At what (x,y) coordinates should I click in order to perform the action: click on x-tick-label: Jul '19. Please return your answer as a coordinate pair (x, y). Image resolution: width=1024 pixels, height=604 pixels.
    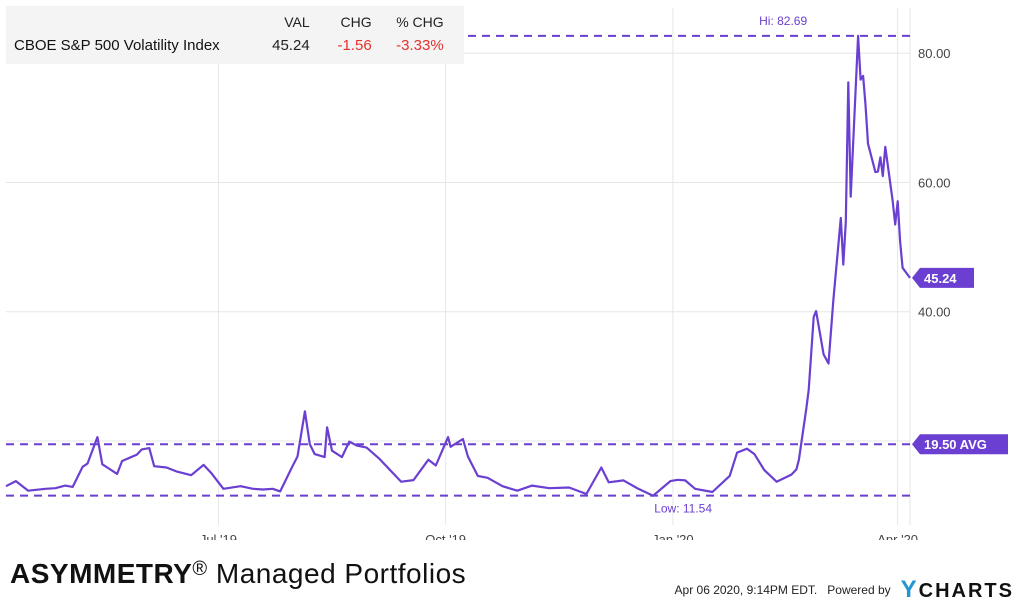
    Looking at the image, I should click on (218, 536).